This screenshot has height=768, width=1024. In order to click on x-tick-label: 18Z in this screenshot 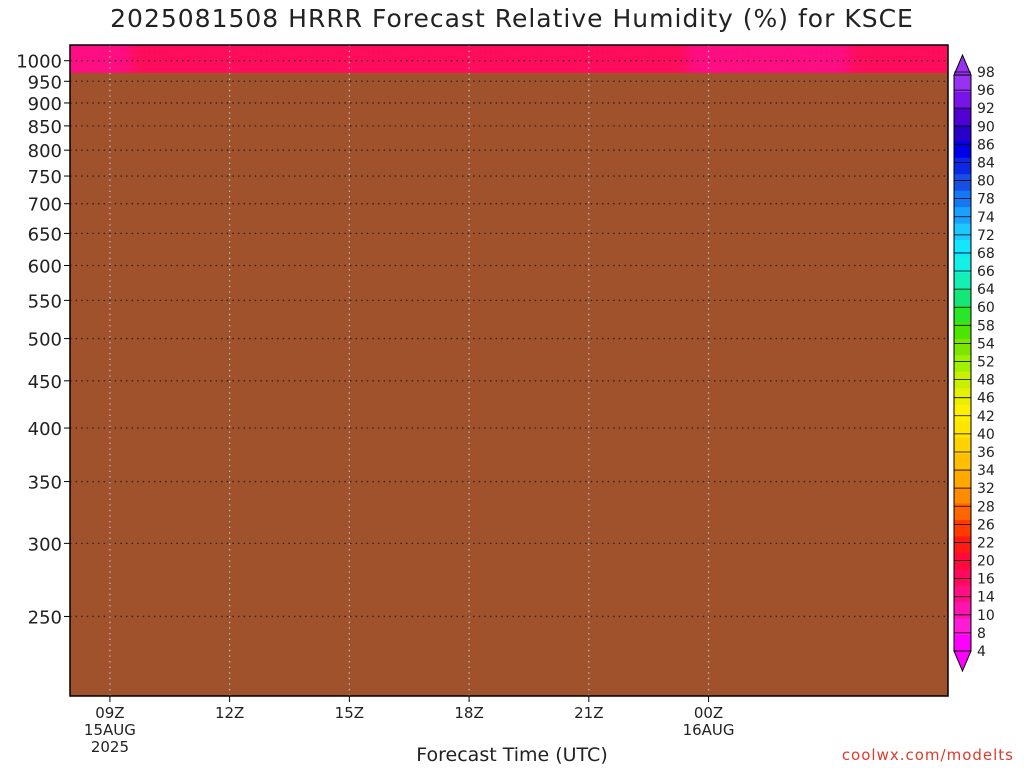, I will do `click(468, 713)`.